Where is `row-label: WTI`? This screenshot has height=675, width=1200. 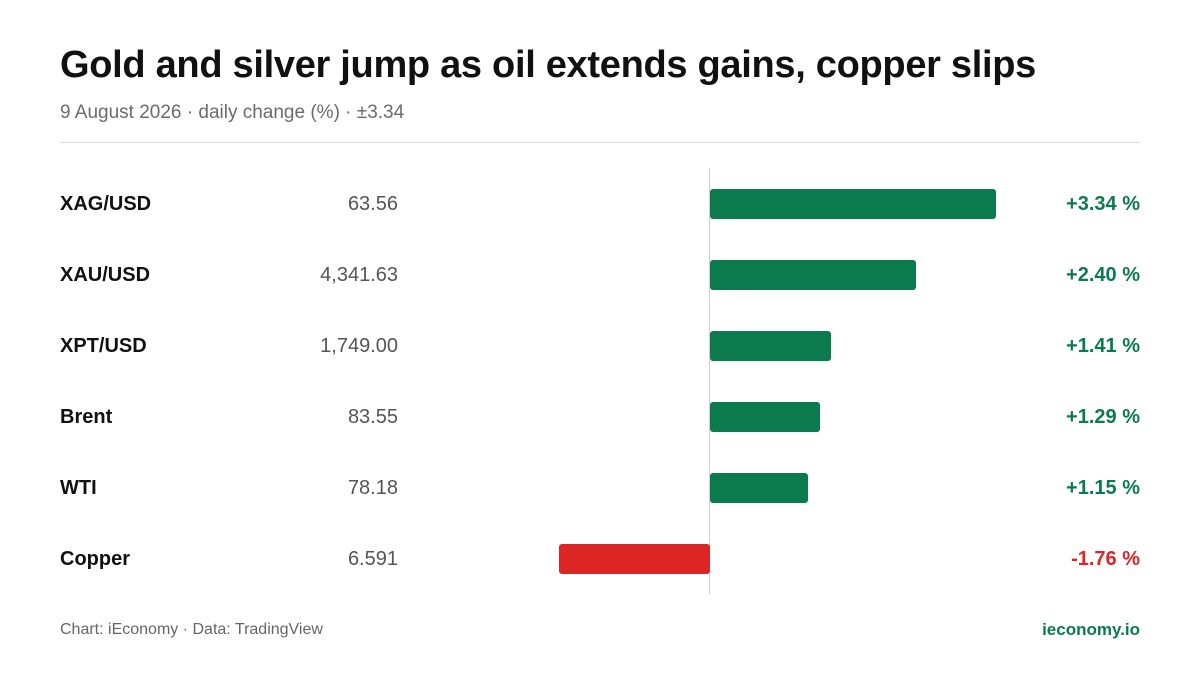
row-label: WTI is located at coordinates (78, 488).